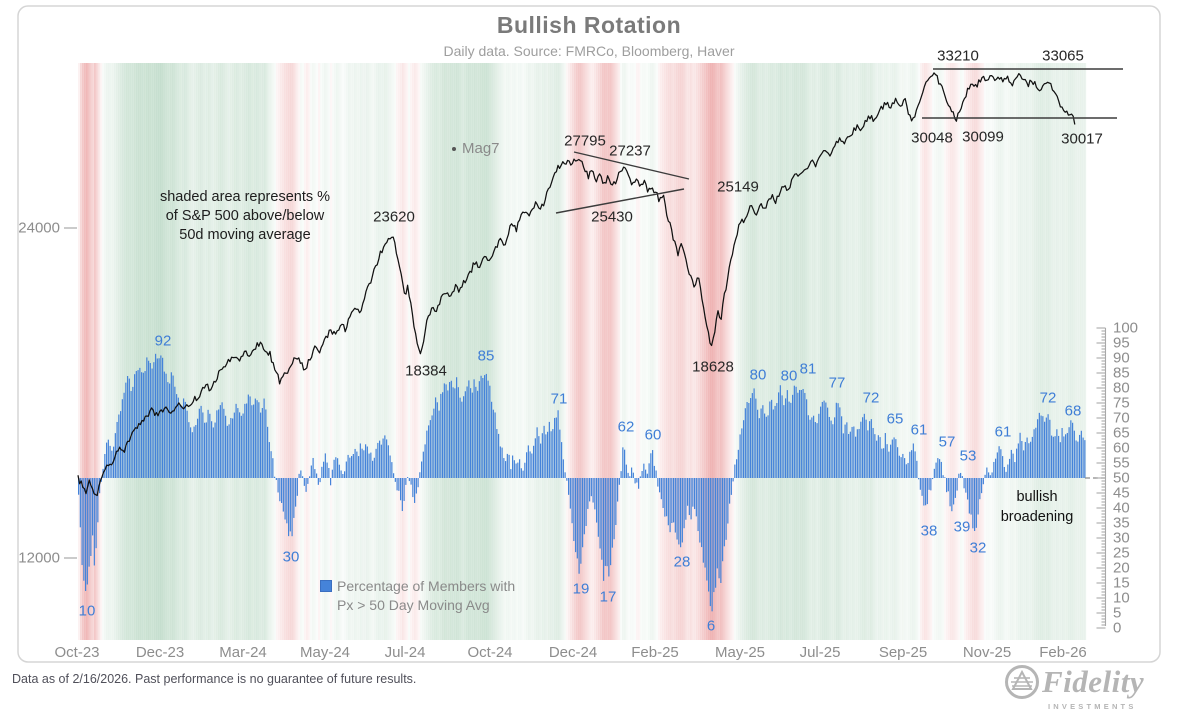 The image size is (1200, 711). I want to click on right-axis, so click(1101, 478).